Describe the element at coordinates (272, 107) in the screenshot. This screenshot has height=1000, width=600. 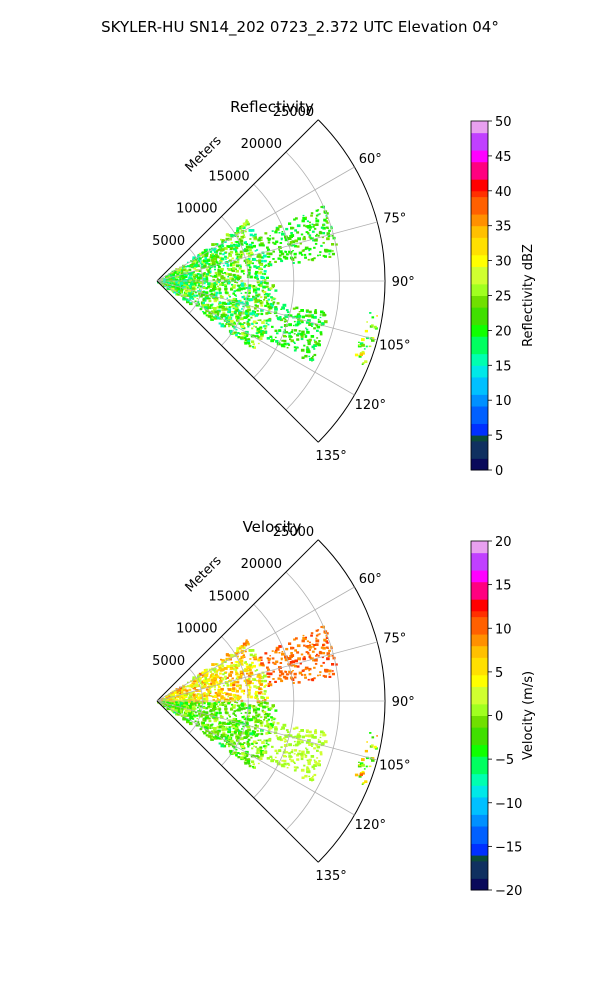
I see `reflectivity-title: Reflectivity` at that location.